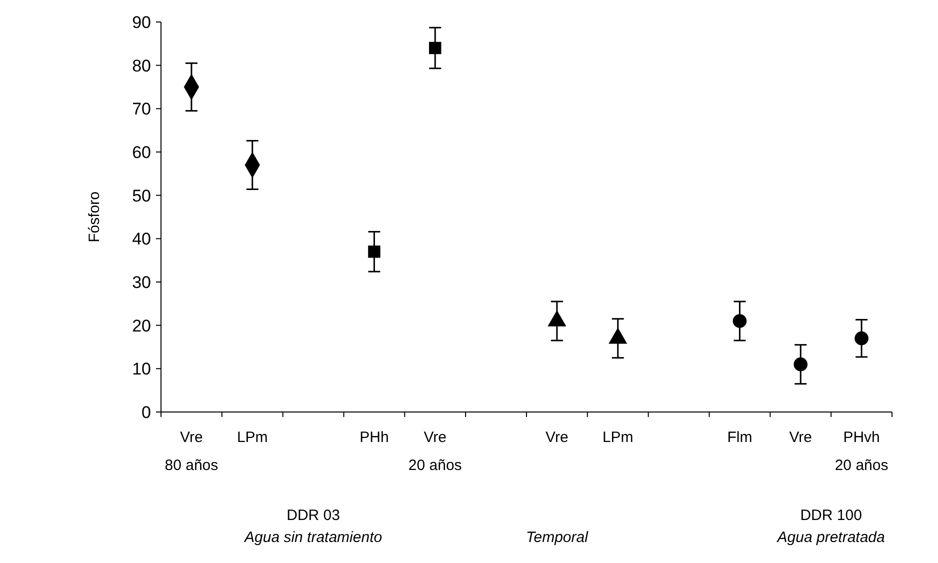 The height and width of the screenshot is (563, 938). I want to click on text: Temporal, so click(557, 537).